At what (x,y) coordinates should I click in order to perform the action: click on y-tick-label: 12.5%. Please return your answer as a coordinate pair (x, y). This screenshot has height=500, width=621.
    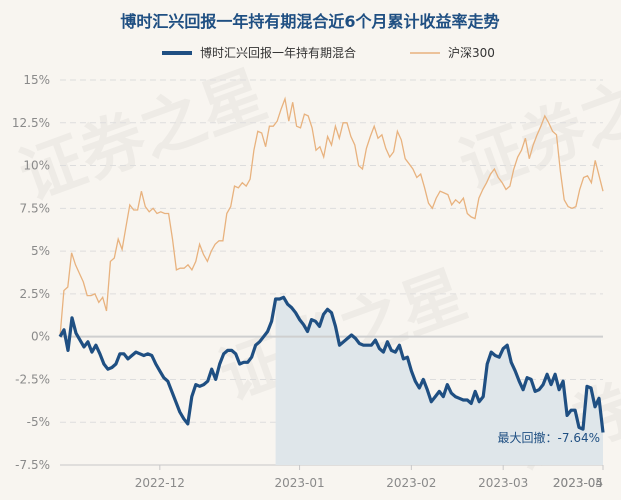
    Looking at the image, I should click on (31, 123).